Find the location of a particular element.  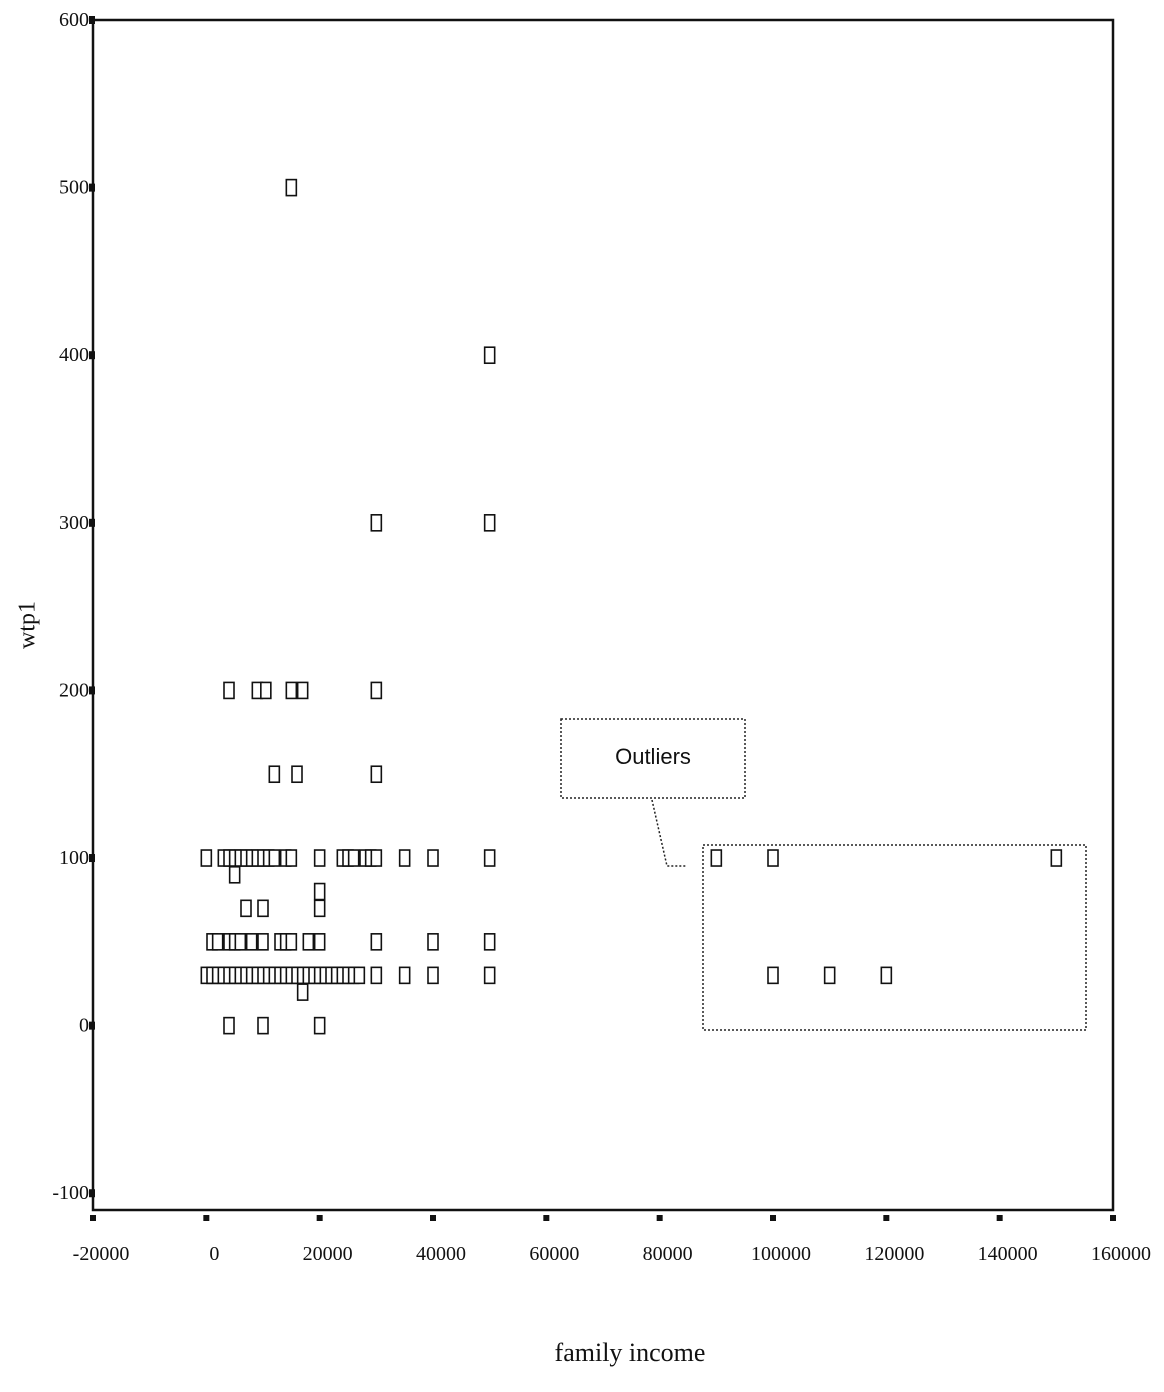

y-tick-label: 400 is located at coordinates (74, 355).